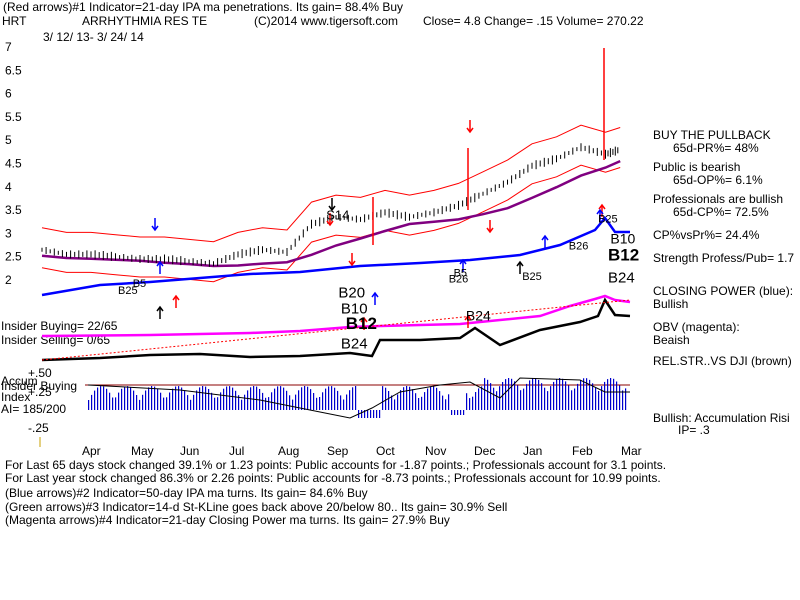 The image size is (800, 600). What do you see at coordinates (724, 258) in the screenshot?
I see `signal-7: Strength Profess/Pub= 1.7` at bounding box center [724, 258].